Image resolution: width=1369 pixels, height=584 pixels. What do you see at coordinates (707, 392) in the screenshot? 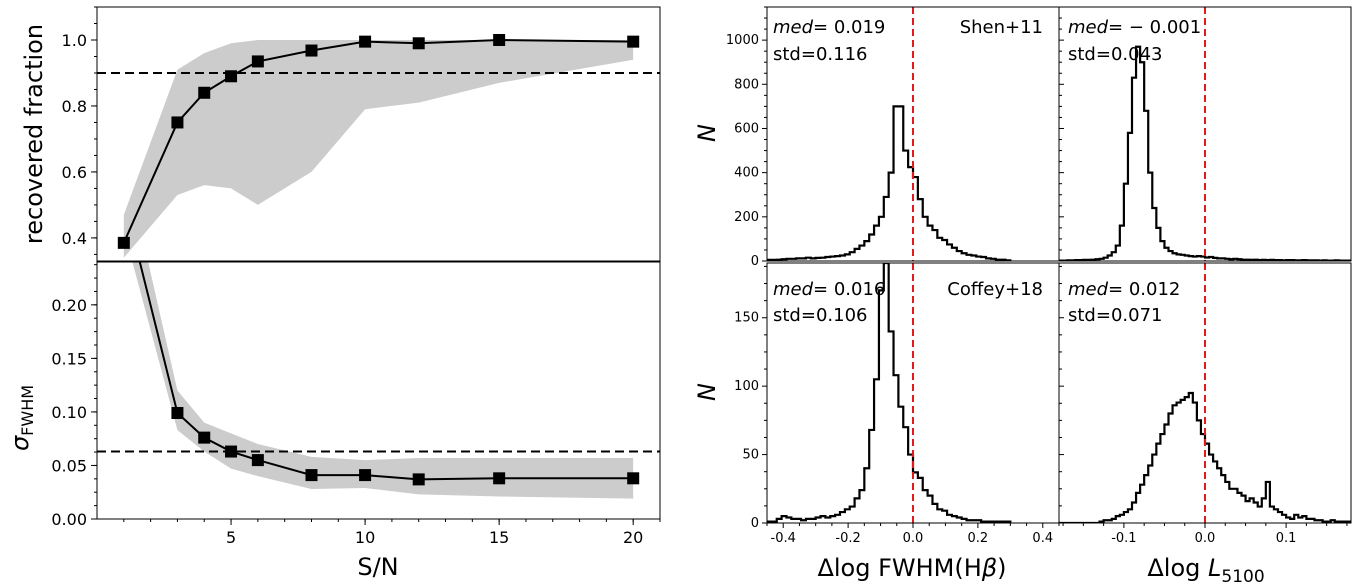
I see `histogram-bottom-y-label: N` at bounding box center [707, 392].